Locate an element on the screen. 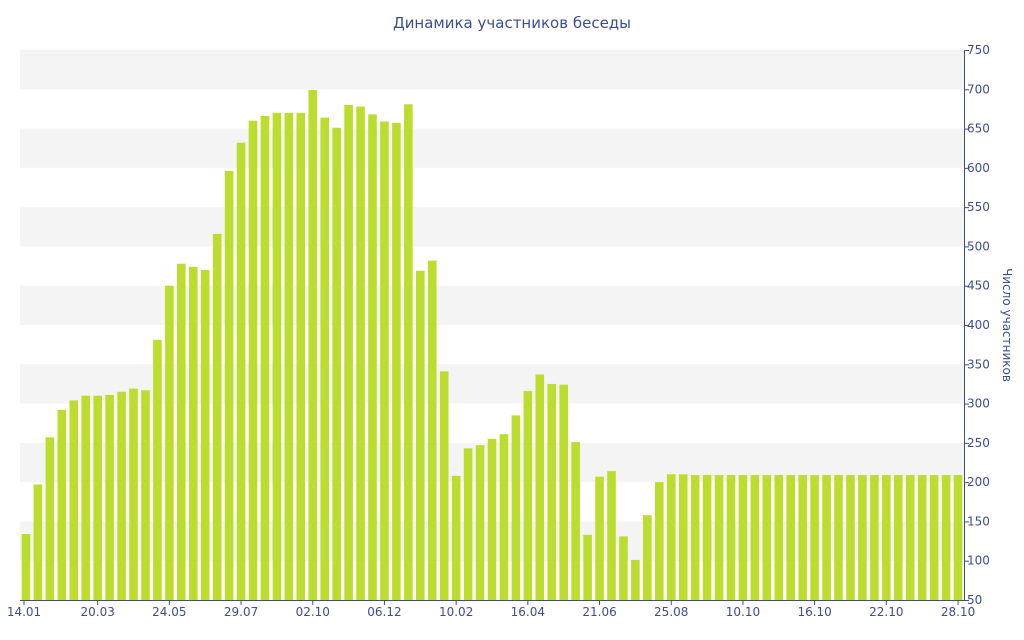 Image resolution: width=1024 pixels, height=640 pixels. y-tick-label: 450 is located at coordinates (978, 286).